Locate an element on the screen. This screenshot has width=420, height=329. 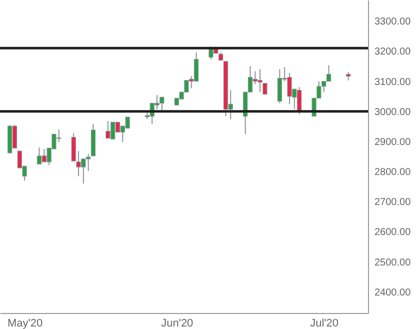
y-tick-label: 3000.00 is located at coordinates (393, 112).